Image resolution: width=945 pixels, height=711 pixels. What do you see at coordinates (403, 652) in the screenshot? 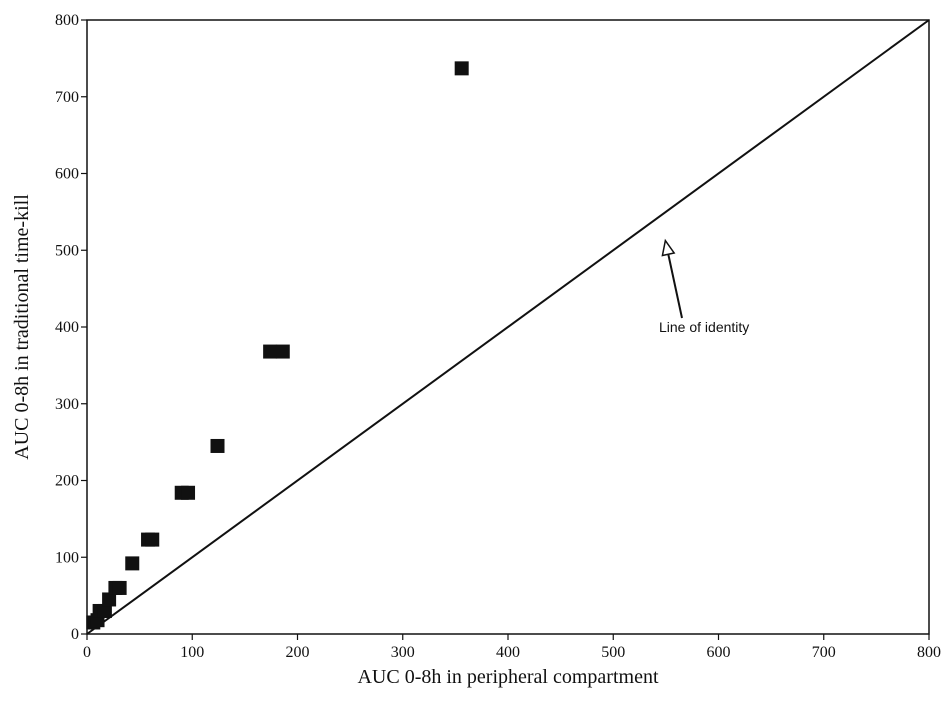
I see `x-tick-label: 300` at bounding box center [403, 652].